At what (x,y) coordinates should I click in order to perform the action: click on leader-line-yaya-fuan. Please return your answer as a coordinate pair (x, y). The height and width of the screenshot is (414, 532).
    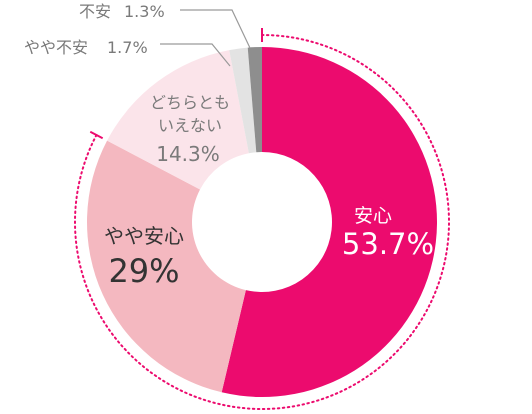
    Looking at the image, I should click on (195, 55).